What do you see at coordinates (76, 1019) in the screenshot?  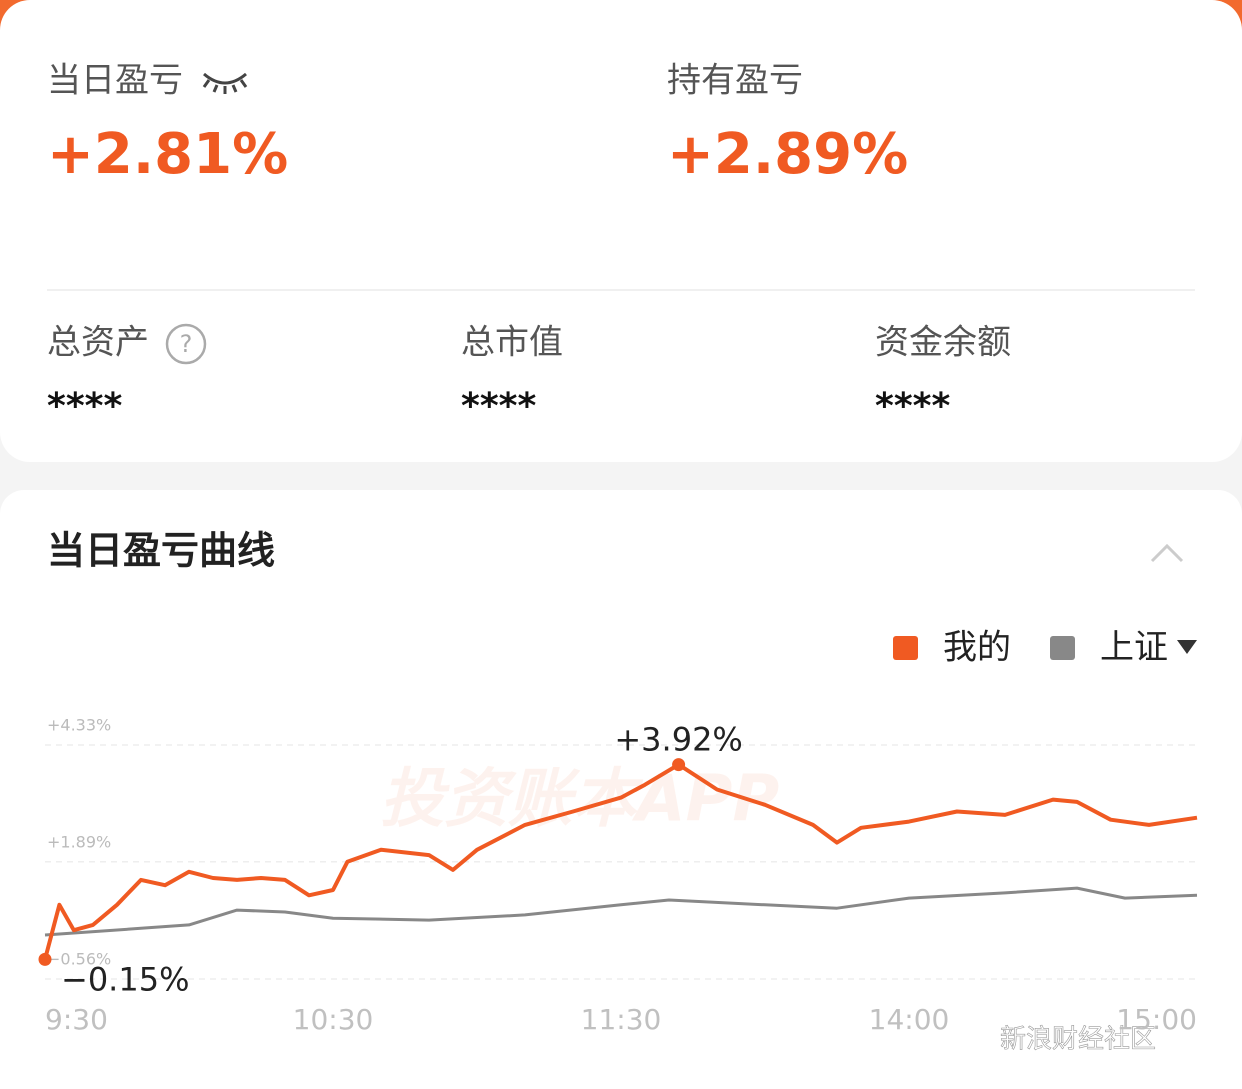 I see `x-tick-label: 9:30` at bounding box center [76, 1019].